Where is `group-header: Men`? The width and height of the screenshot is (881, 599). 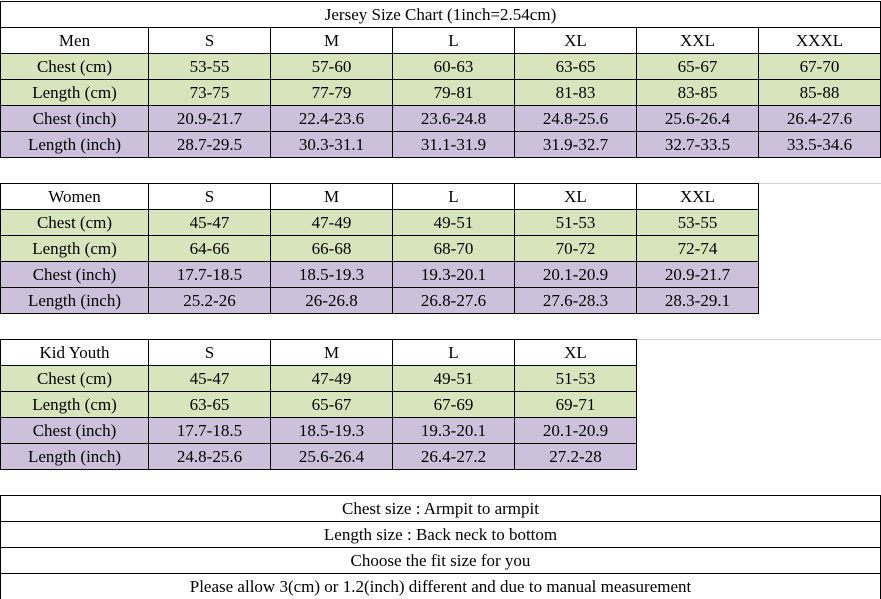 group-header: Men is located at coordinates (74, 40).